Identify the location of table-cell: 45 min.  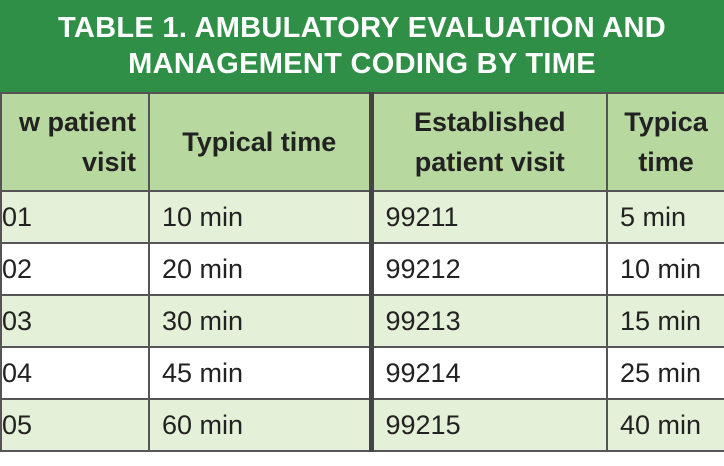
(260, 373).